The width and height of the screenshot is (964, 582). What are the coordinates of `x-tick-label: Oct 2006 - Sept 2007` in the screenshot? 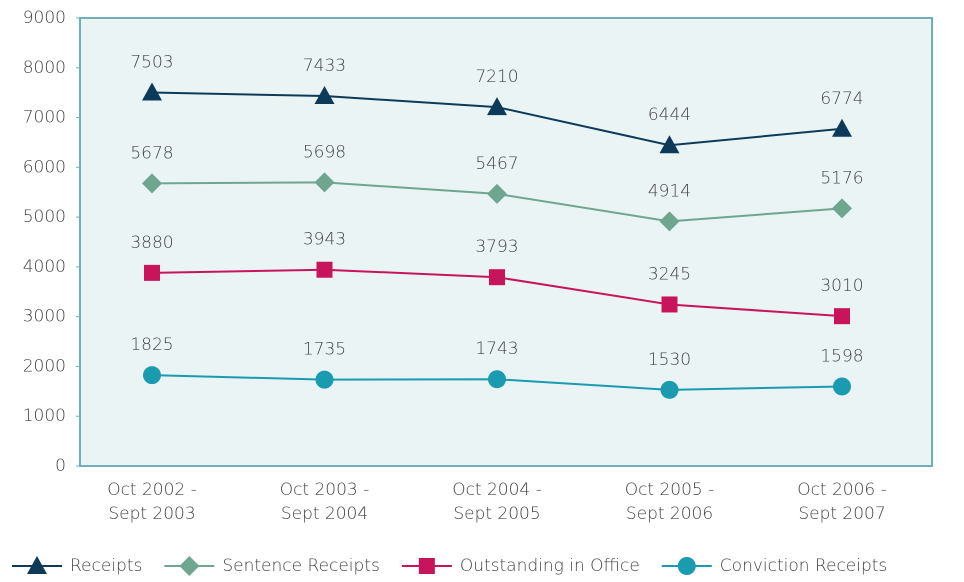 It's located at (842, 502).